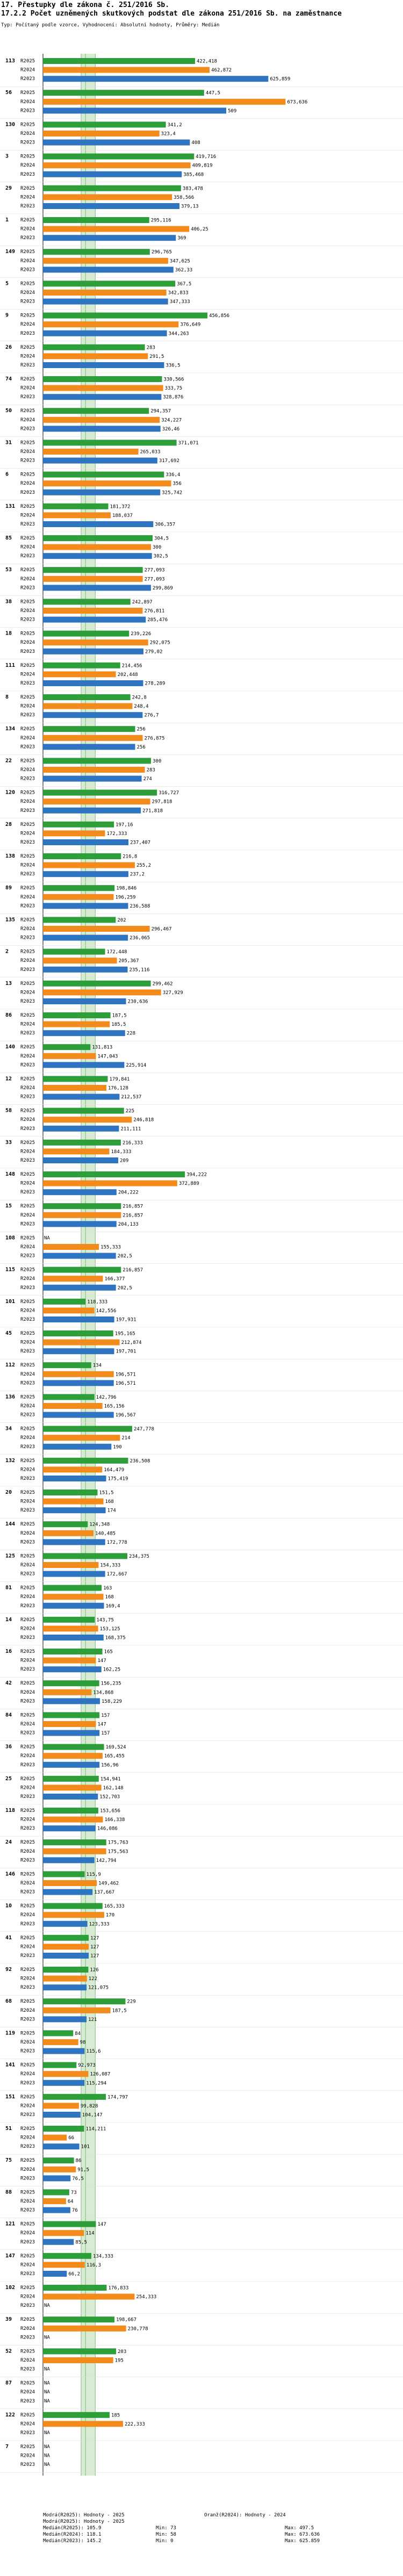 The width and height of the screenshot is (403, 2576). Describe the element at coordinates (154, 612) in the screenshot. I see `value-label: 276,811` at that location.